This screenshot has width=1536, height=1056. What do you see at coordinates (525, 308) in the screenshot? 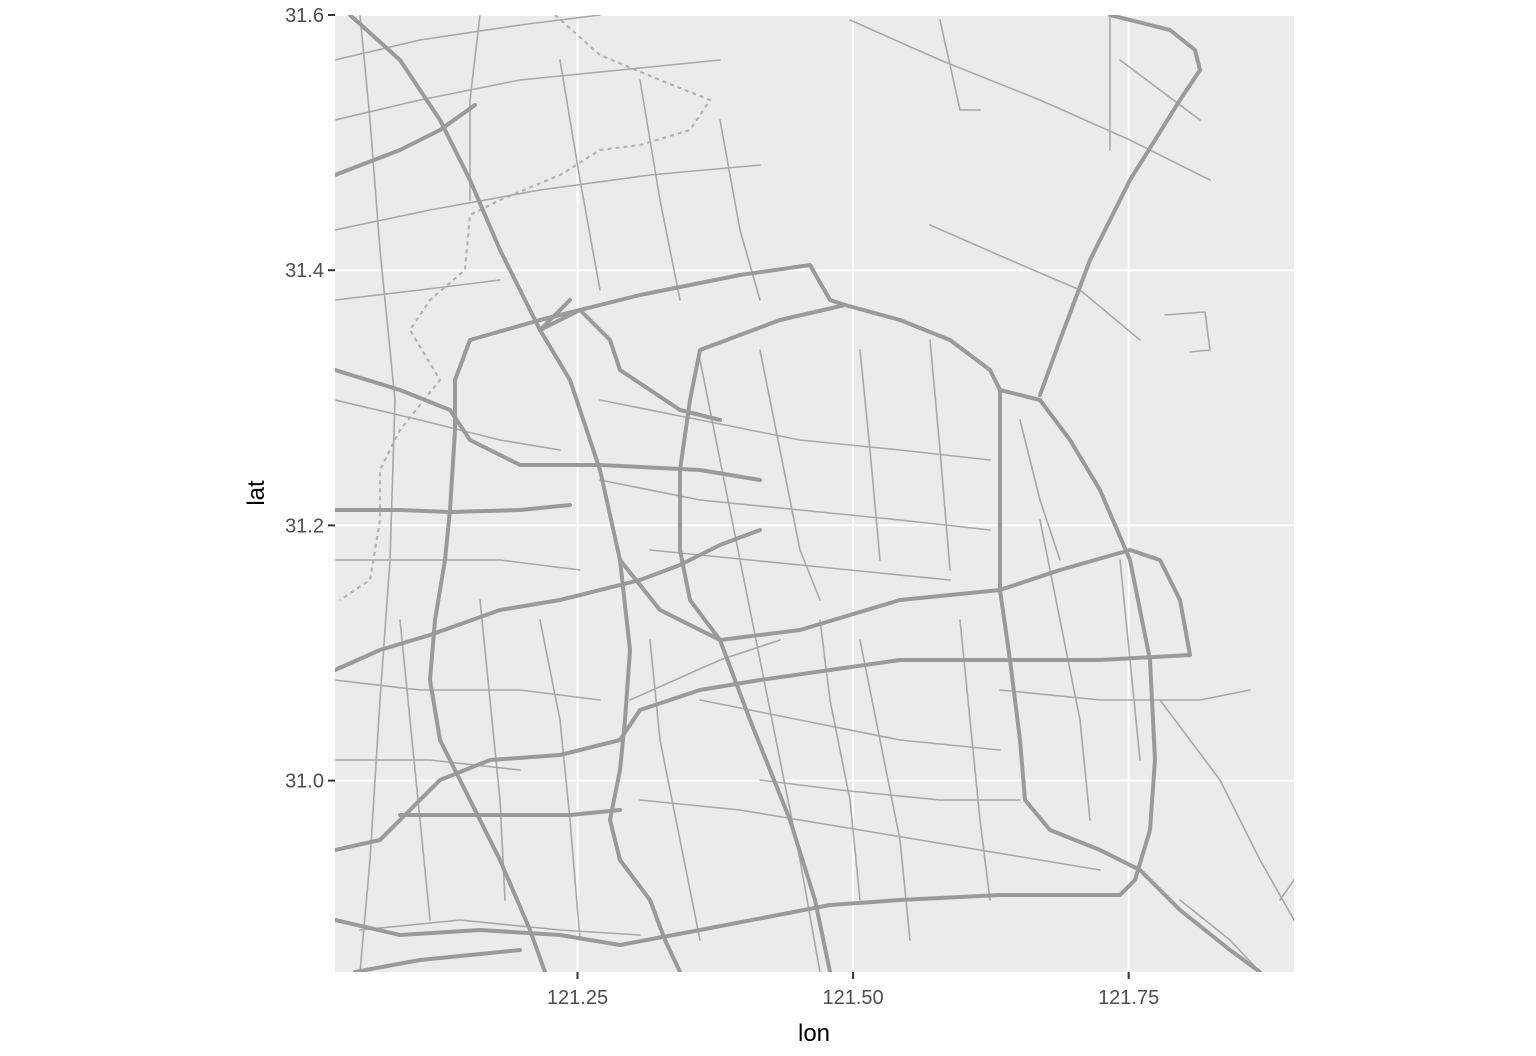
I see `district-boundary` at bounding box center [525, 308].